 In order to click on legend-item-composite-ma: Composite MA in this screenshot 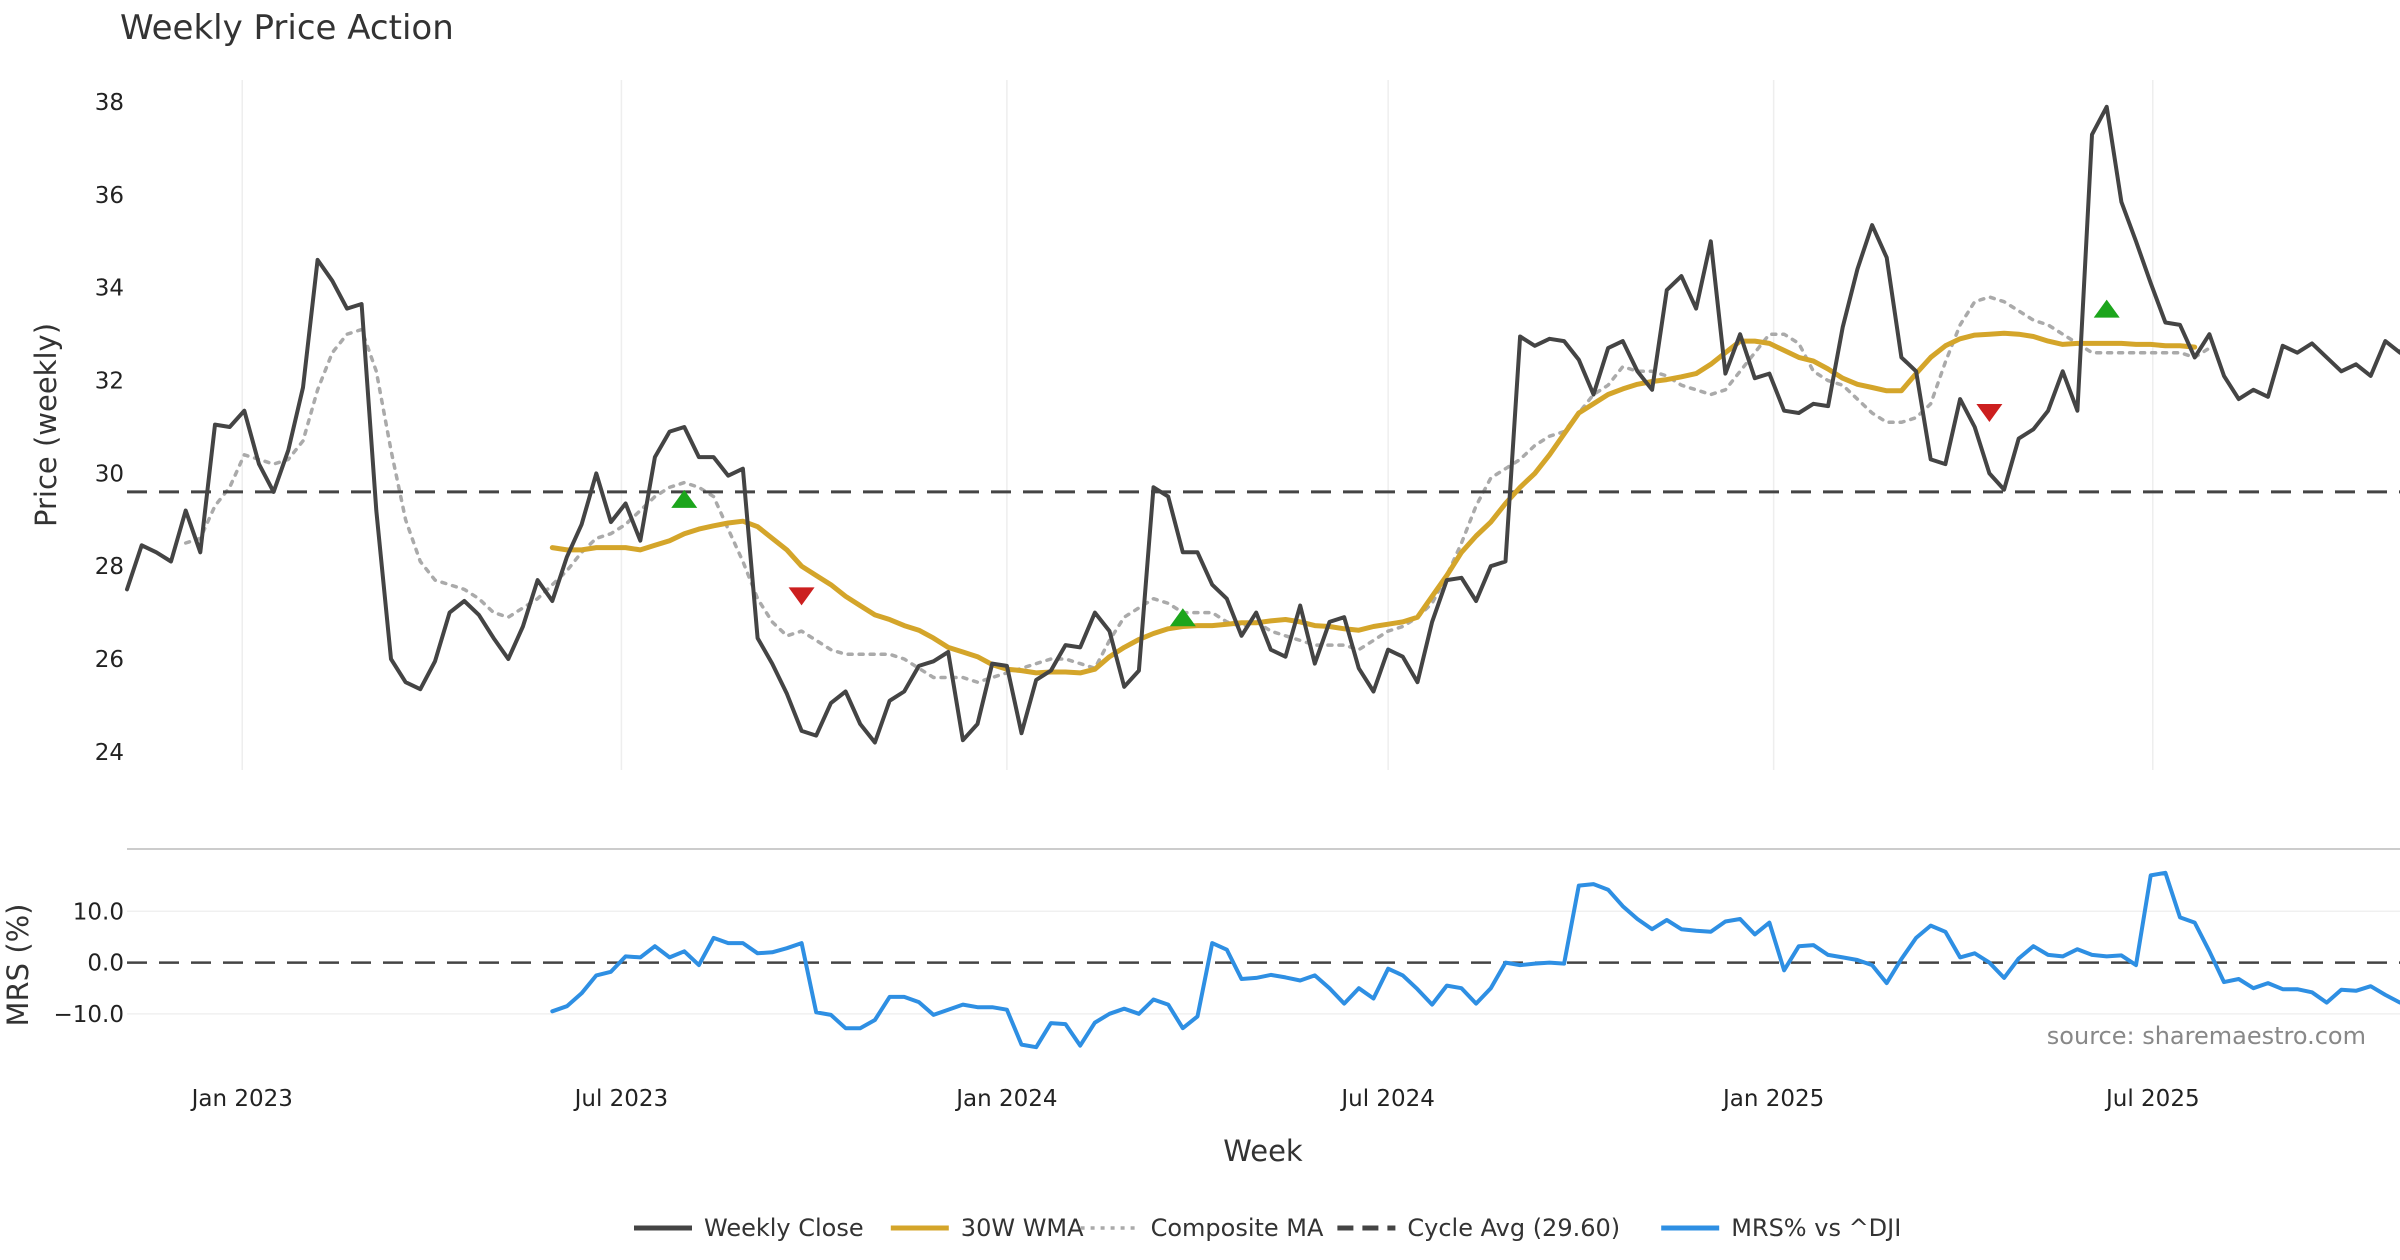, I will do `click(1202, 1228)`.